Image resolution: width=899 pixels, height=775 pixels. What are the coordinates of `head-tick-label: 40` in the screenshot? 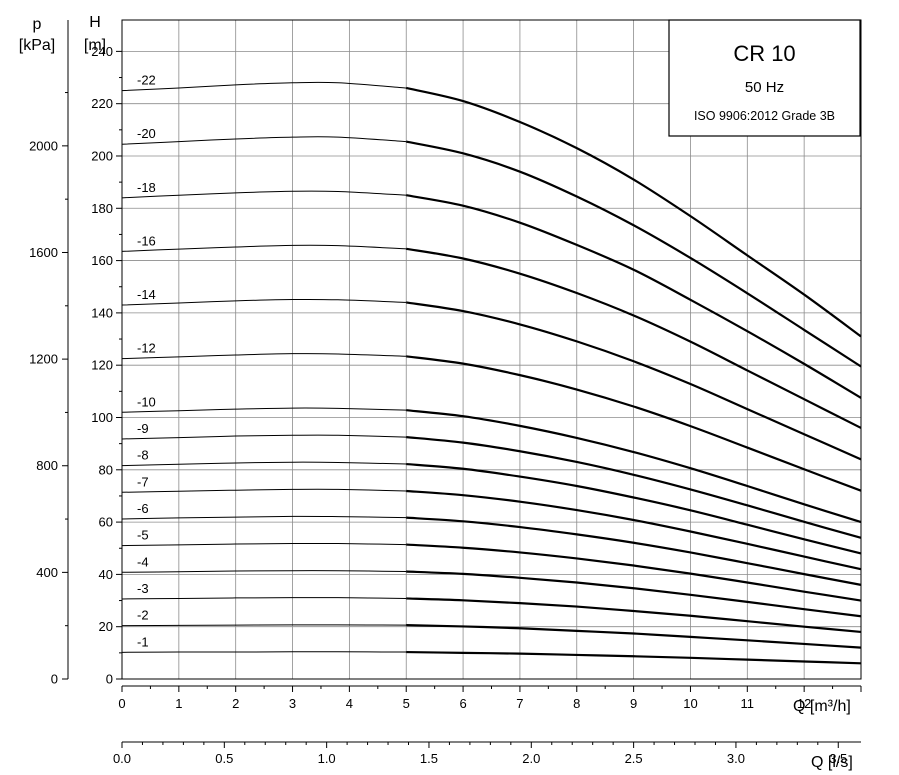 It's located at (106, 574).